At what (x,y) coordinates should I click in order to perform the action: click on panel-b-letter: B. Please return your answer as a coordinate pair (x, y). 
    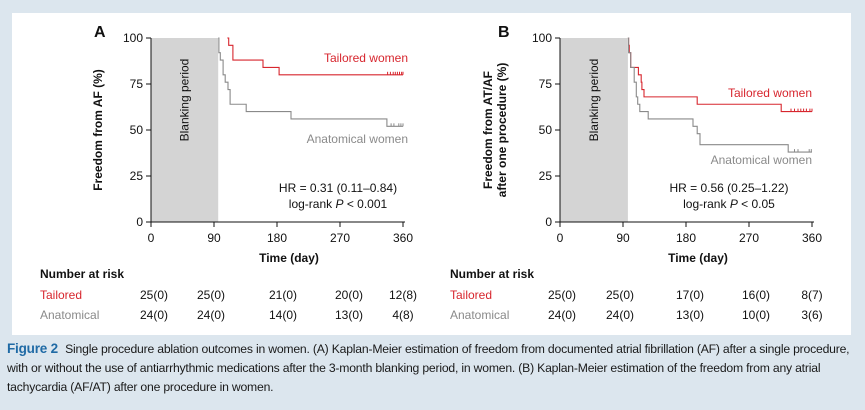
    Looking at the image, I should click on (504, 32).